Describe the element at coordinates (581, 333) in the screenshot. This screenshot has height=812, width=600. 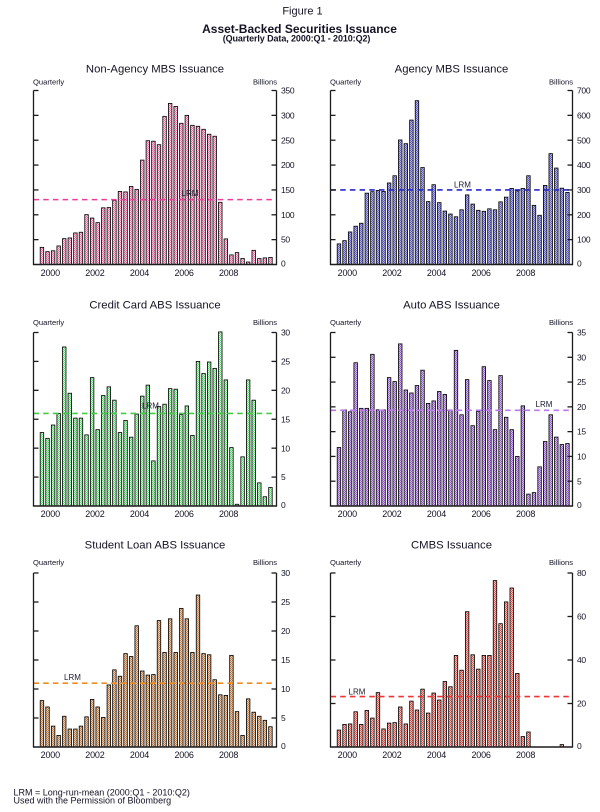
I see `svg-text: 35` at that location.